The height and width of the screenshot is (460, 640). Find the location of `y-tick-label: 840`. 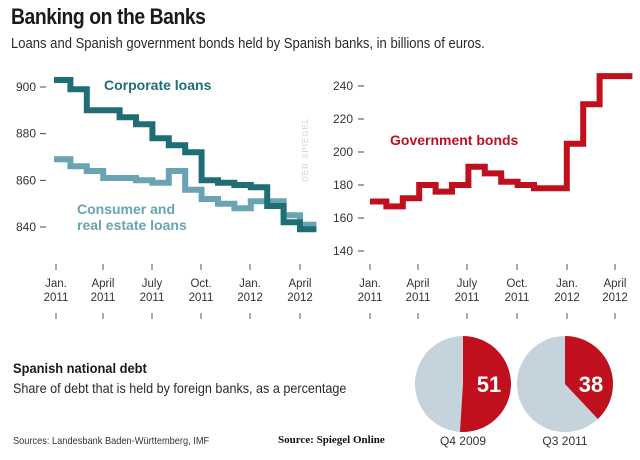

y-tick-label: 840 is located at coordinates (26, 227).